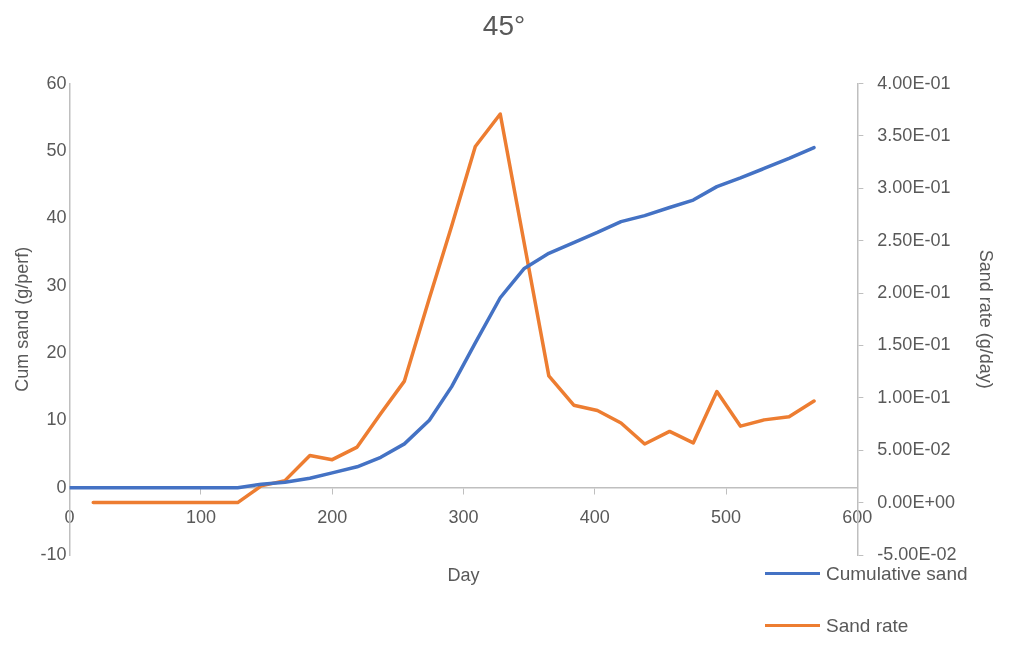  Describe the element at coordinates (914, 239) in the screenshot. I see `y2-tick-label: 2.50E-01` at that location.